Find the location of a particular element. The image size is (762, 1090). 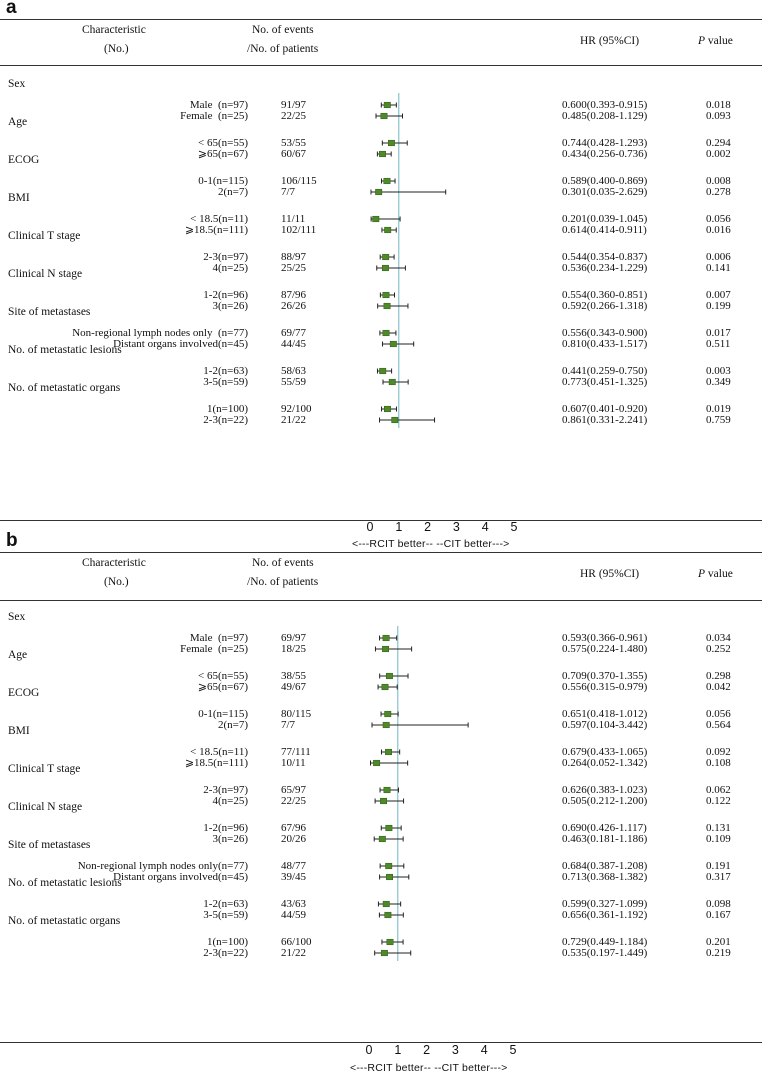

events-value: 48/77 is located at coordinates (294, 866).